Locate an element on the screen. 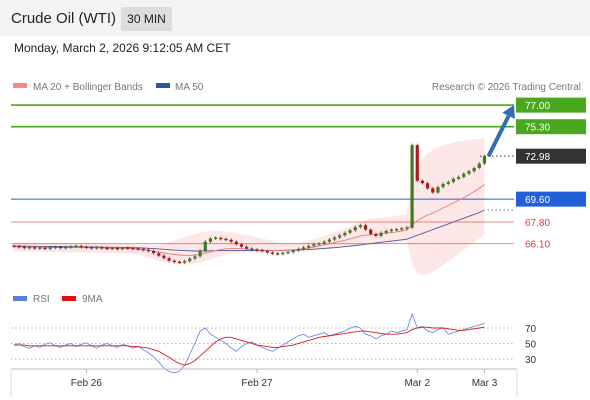  x-tick-label: Feb 26 is located at coordinates (87, 383).